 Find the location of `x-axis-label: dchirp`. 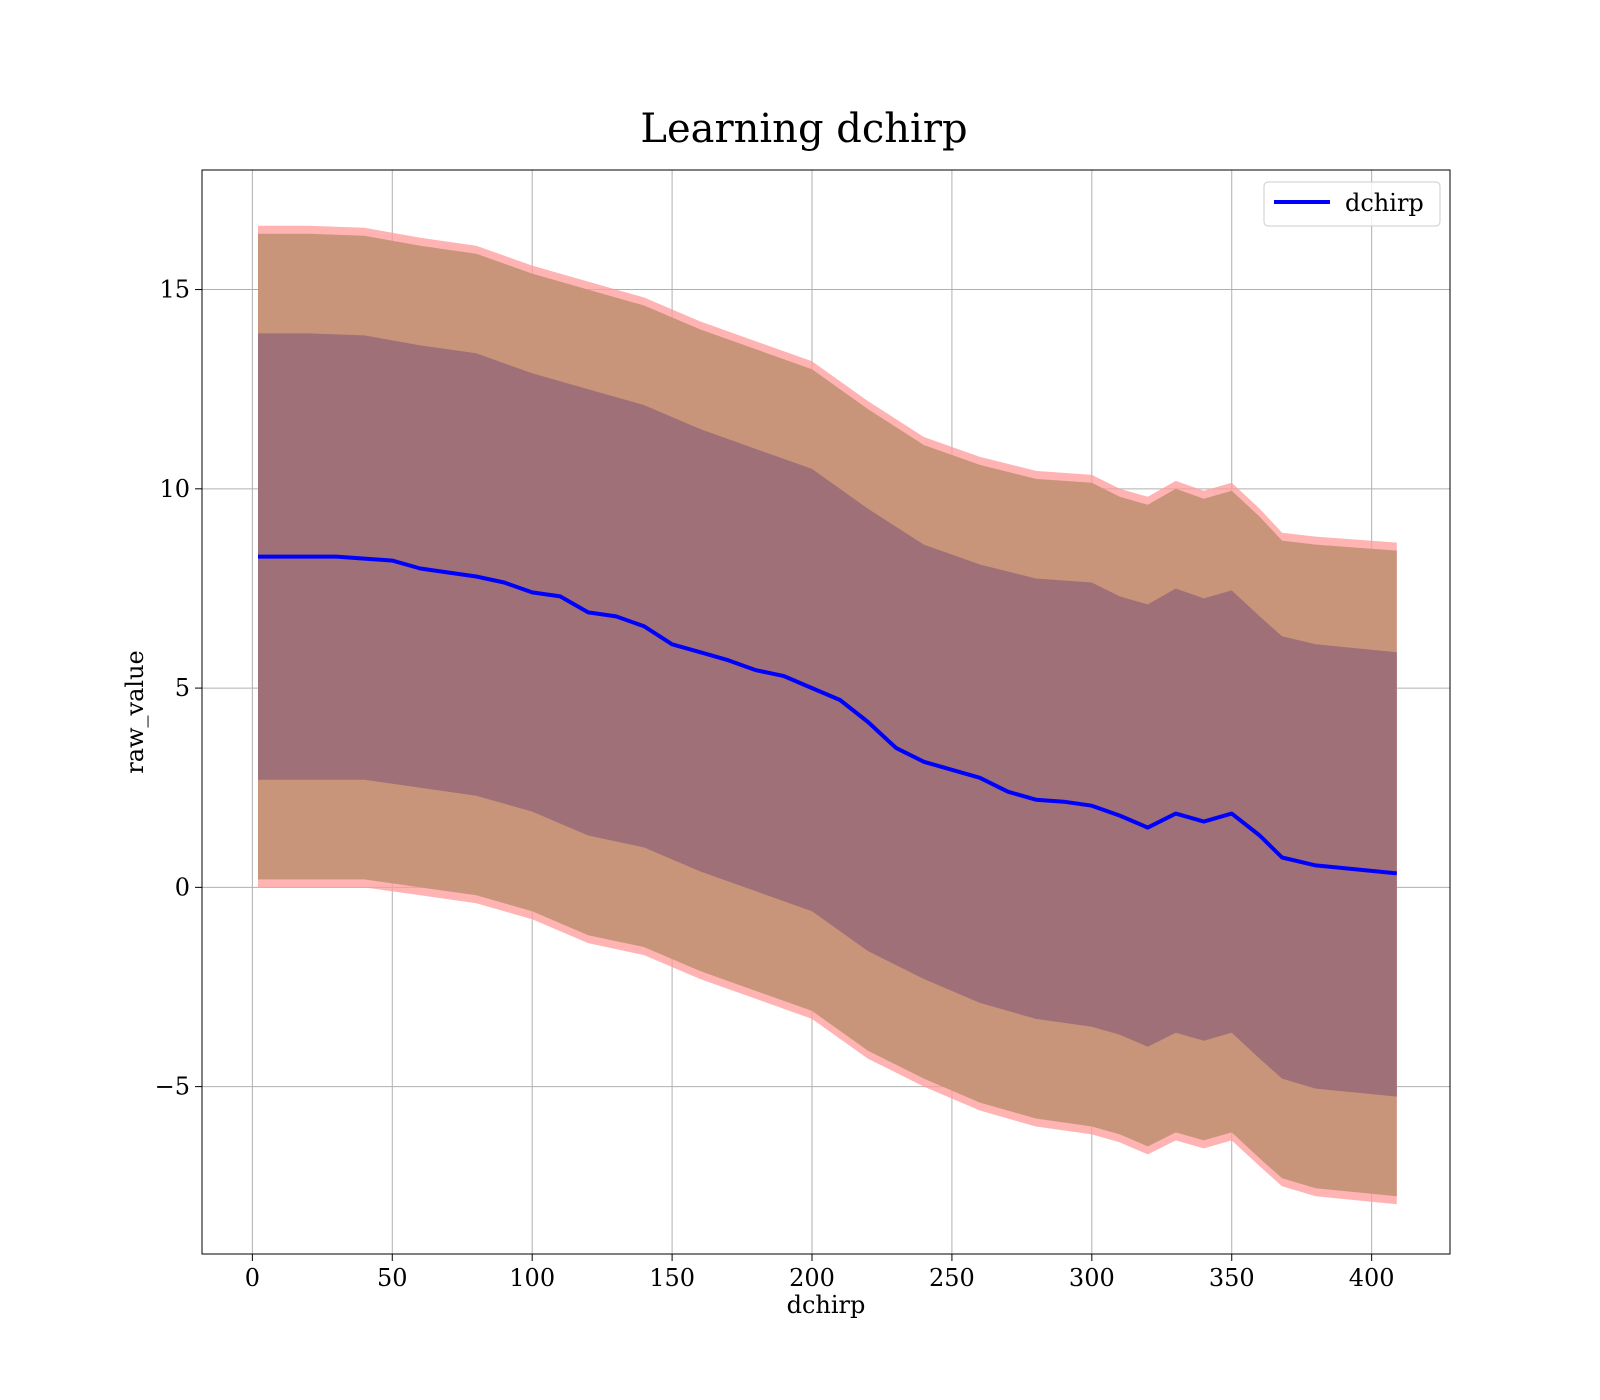

x-axis-label: dchirp is located at coordinates (826, 1305).